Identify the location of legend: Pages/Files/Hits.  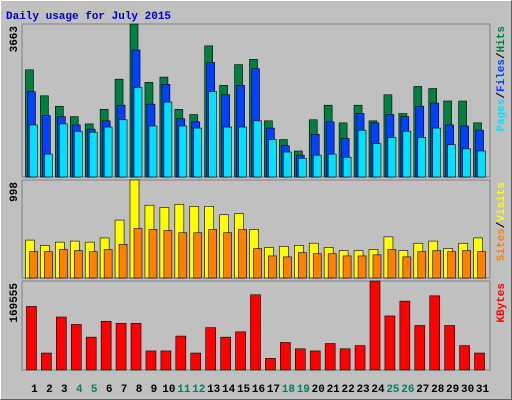
(502, 79).